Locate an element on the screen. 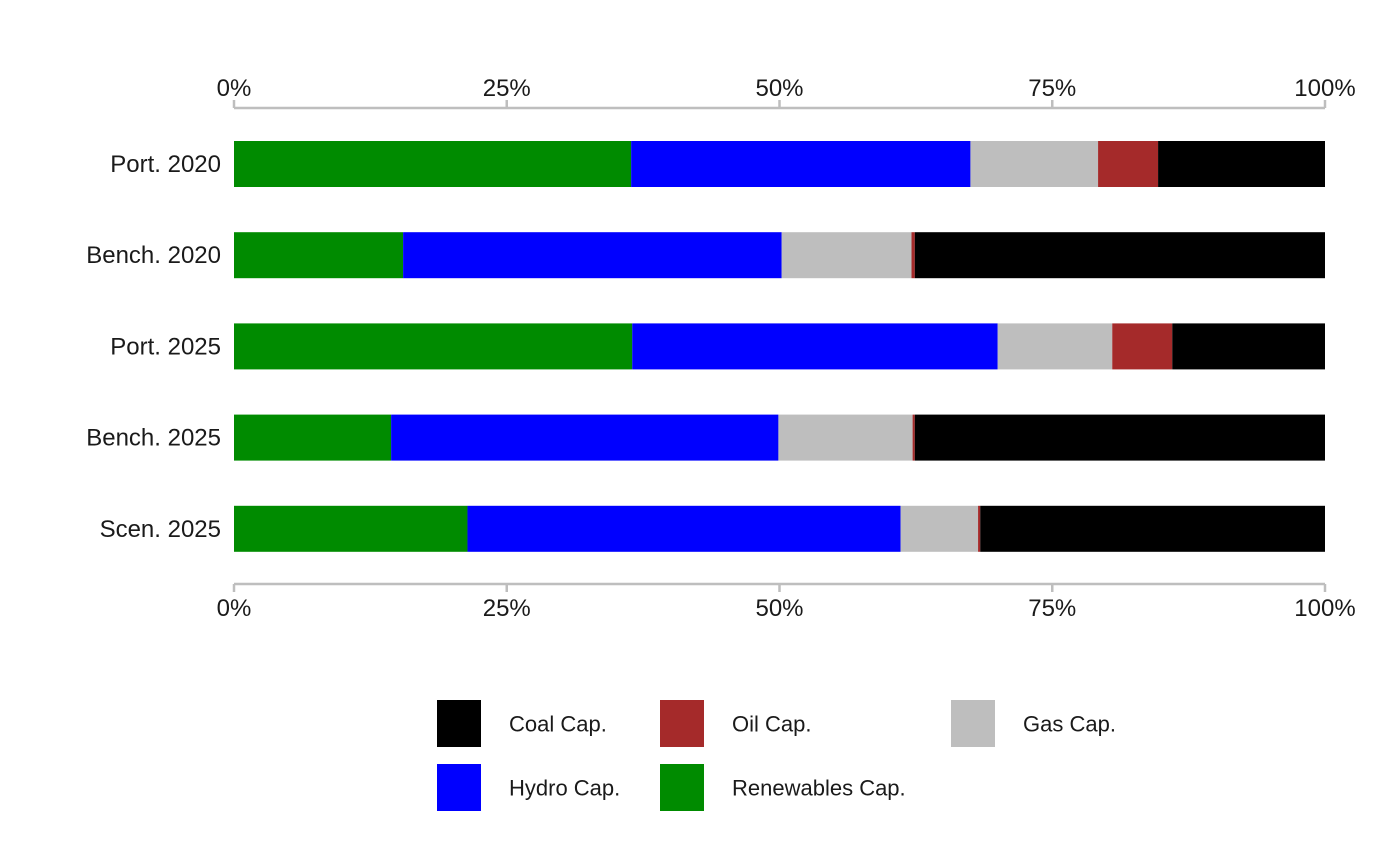  bottom-x-axis: 0% 25% 50% 75% 100% is located at coordinates (786, 602).